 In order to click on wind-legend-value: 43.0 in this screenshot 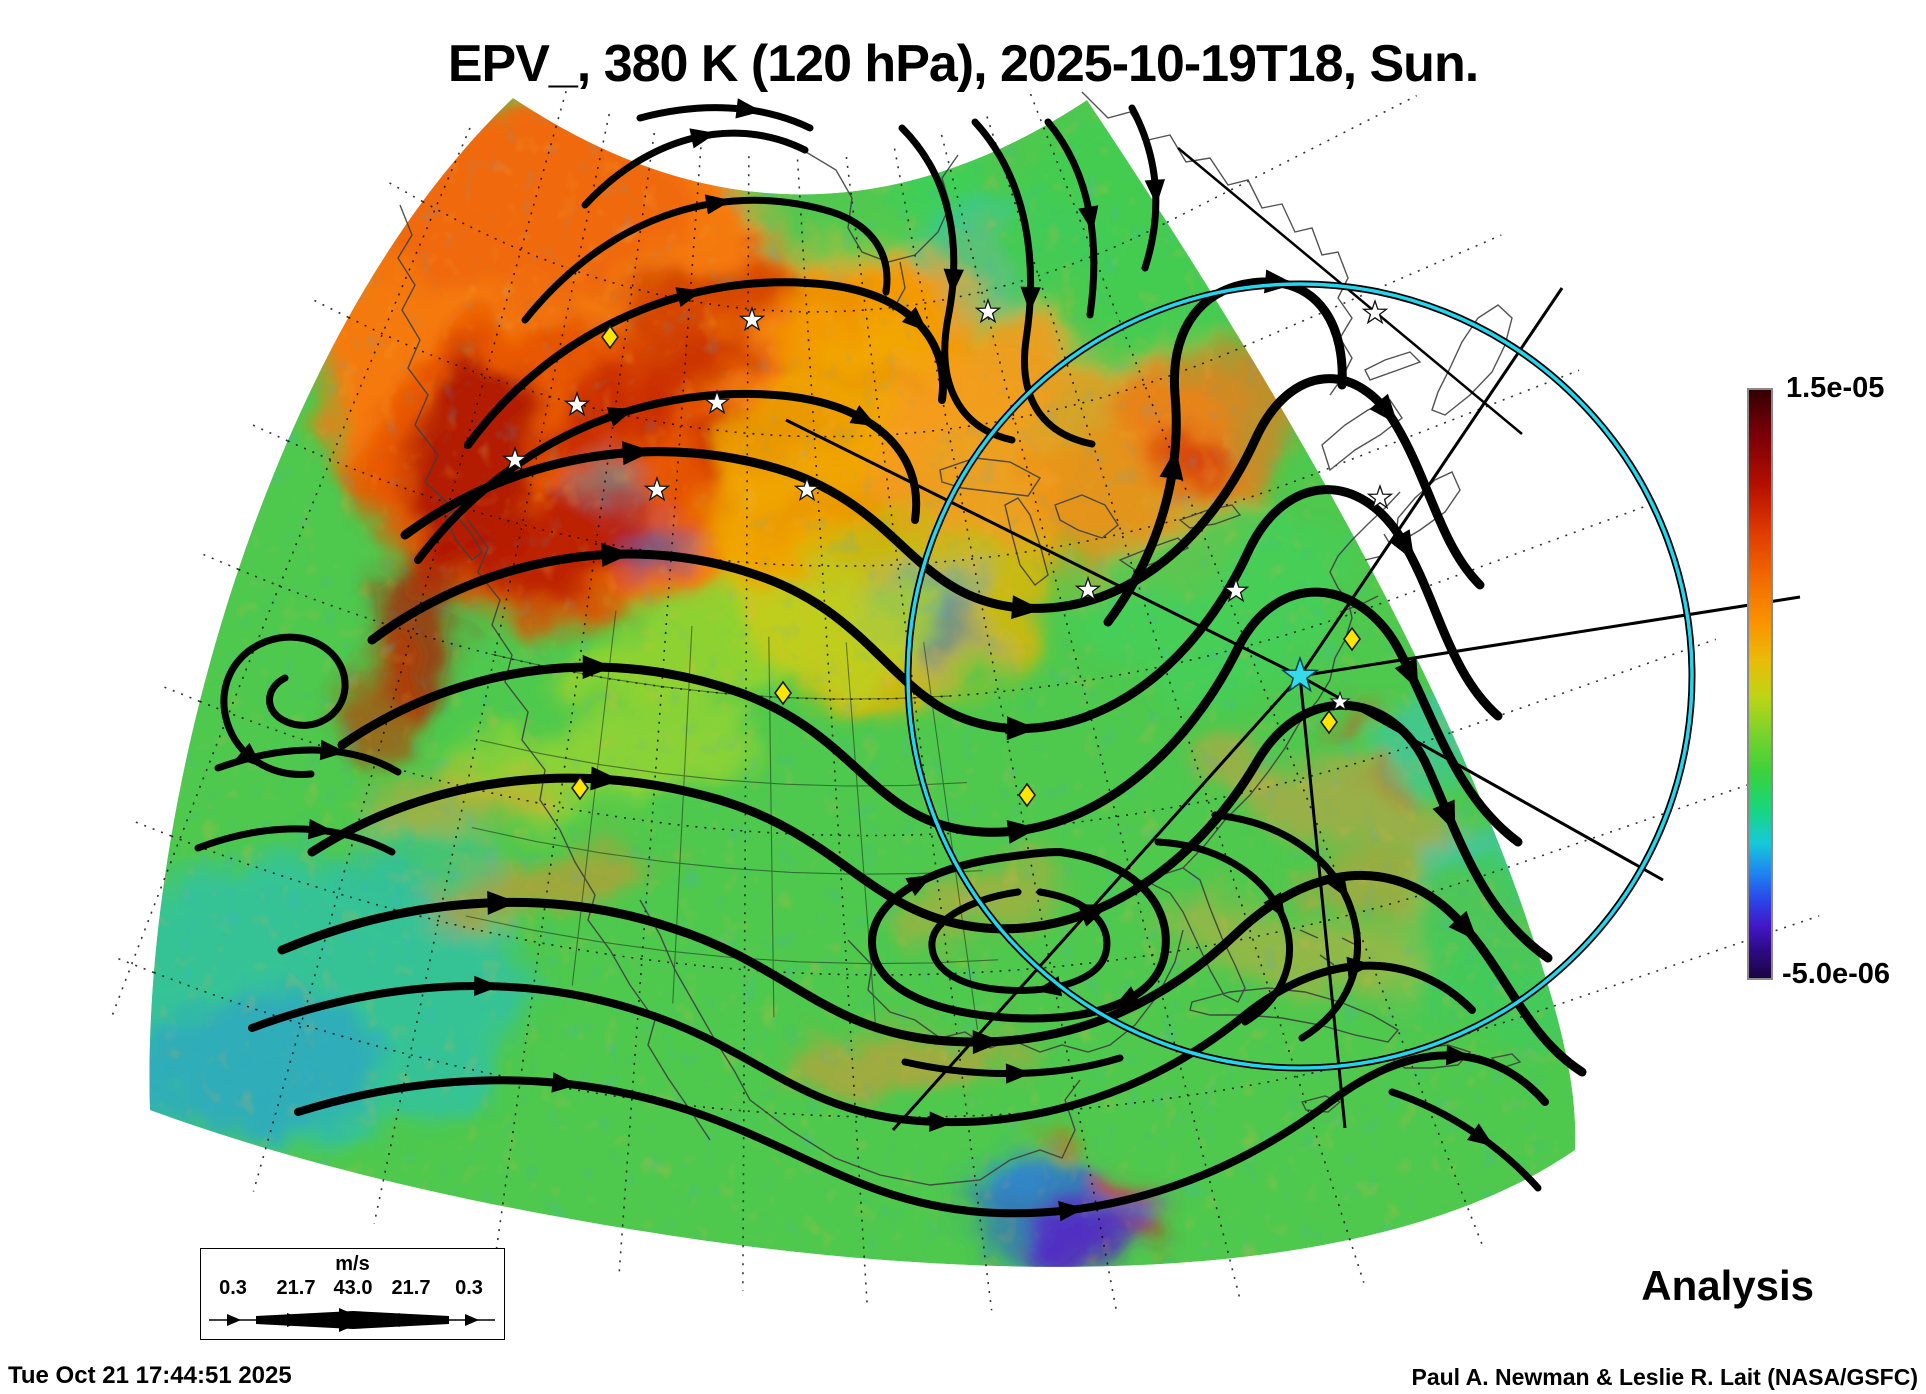, I will do `click(353, 1288)`.